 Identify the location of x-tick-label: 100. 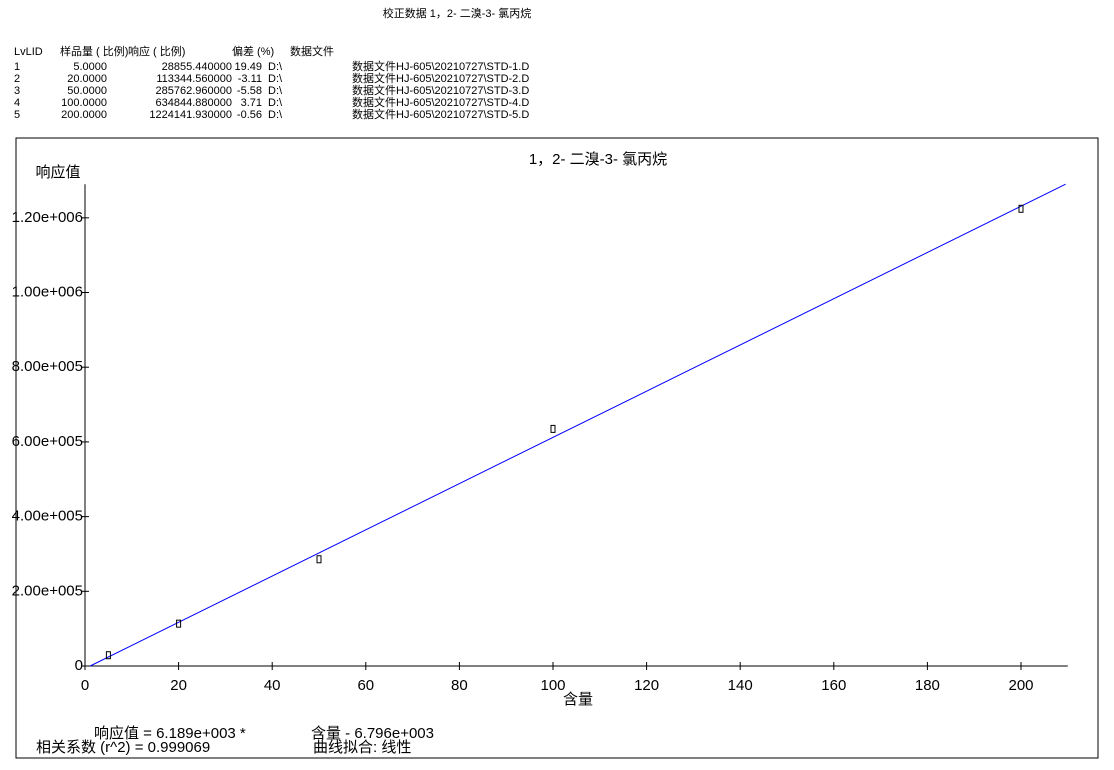
(552, 685).